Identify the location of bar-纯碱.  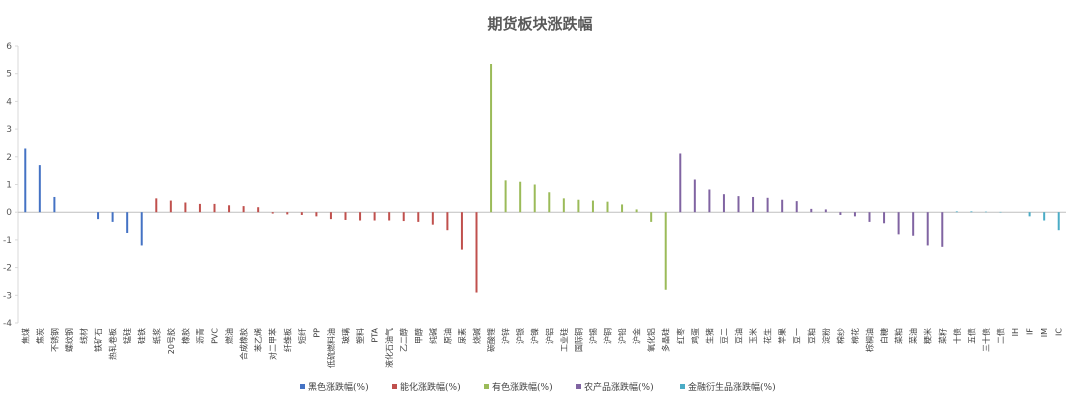
(432, 218).